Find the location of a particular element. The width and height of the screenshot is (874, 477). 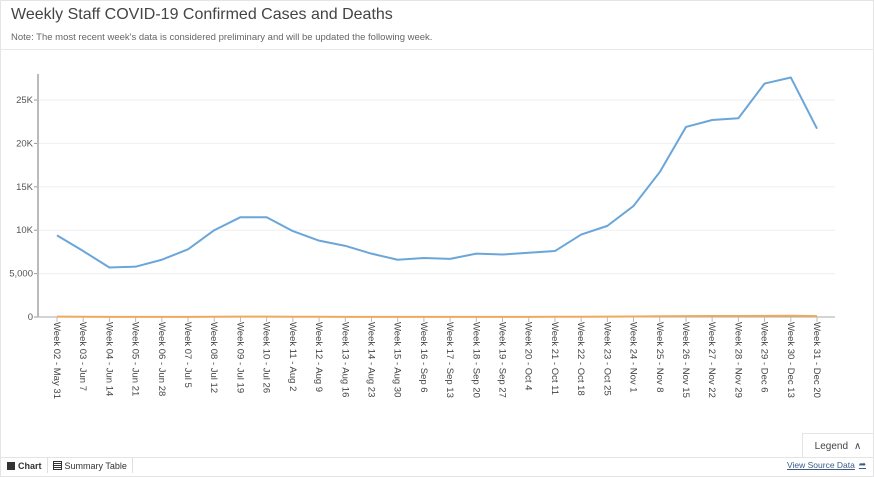

series-line-deaths is located at coordinates (437, 316).